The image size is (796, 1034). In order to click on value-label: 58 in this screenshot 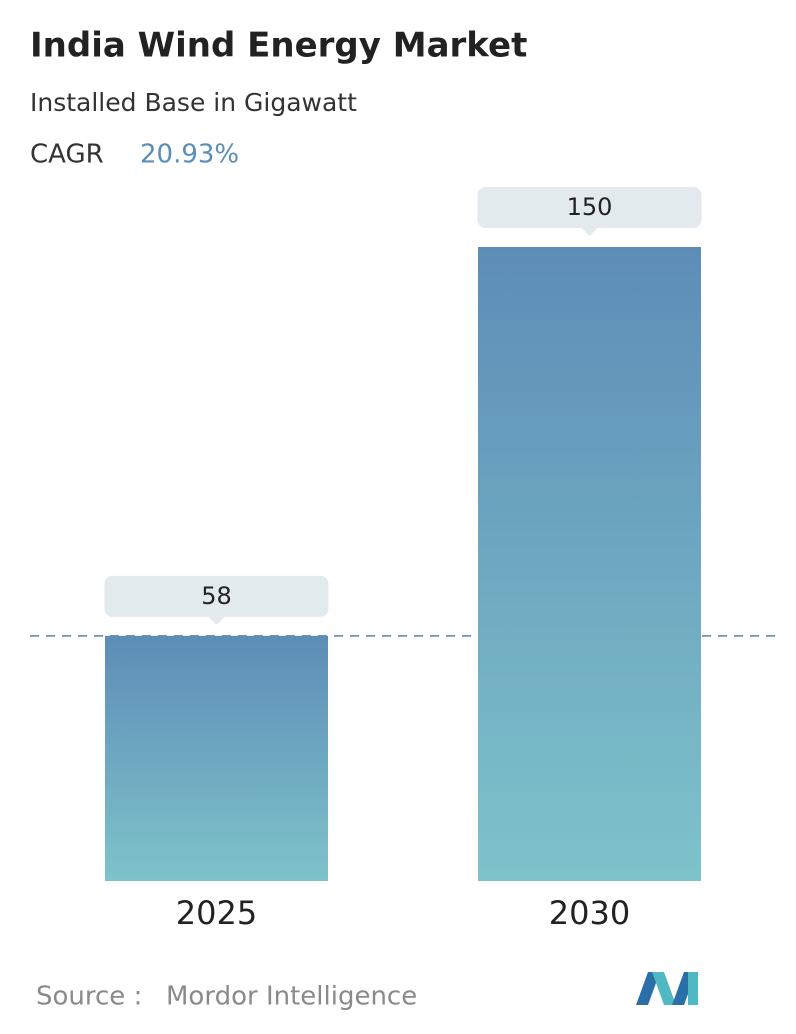, I will do `click(216, 596)`.